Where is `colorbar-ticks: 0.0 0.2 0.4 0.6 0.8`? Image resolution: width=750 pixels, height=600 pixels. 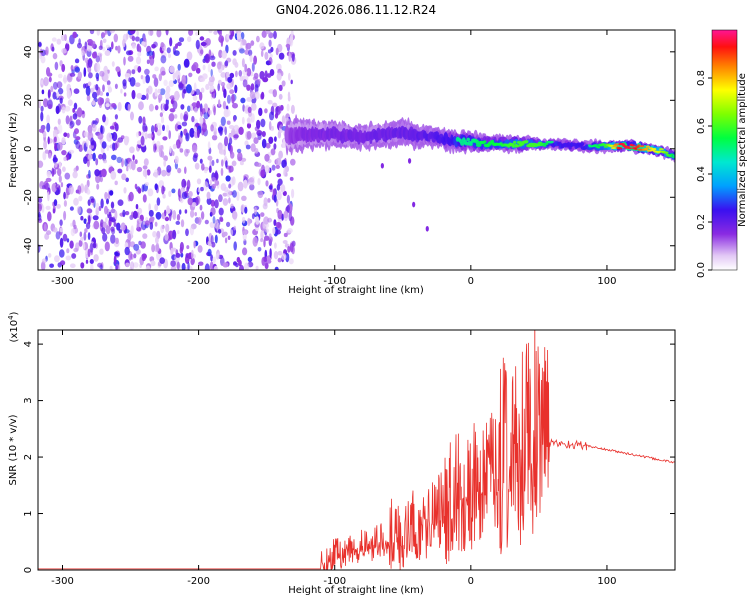
colorbar-ticks: 0.0 0.2 0.4 0.6 0.8 is located at coordinates (704, 174).